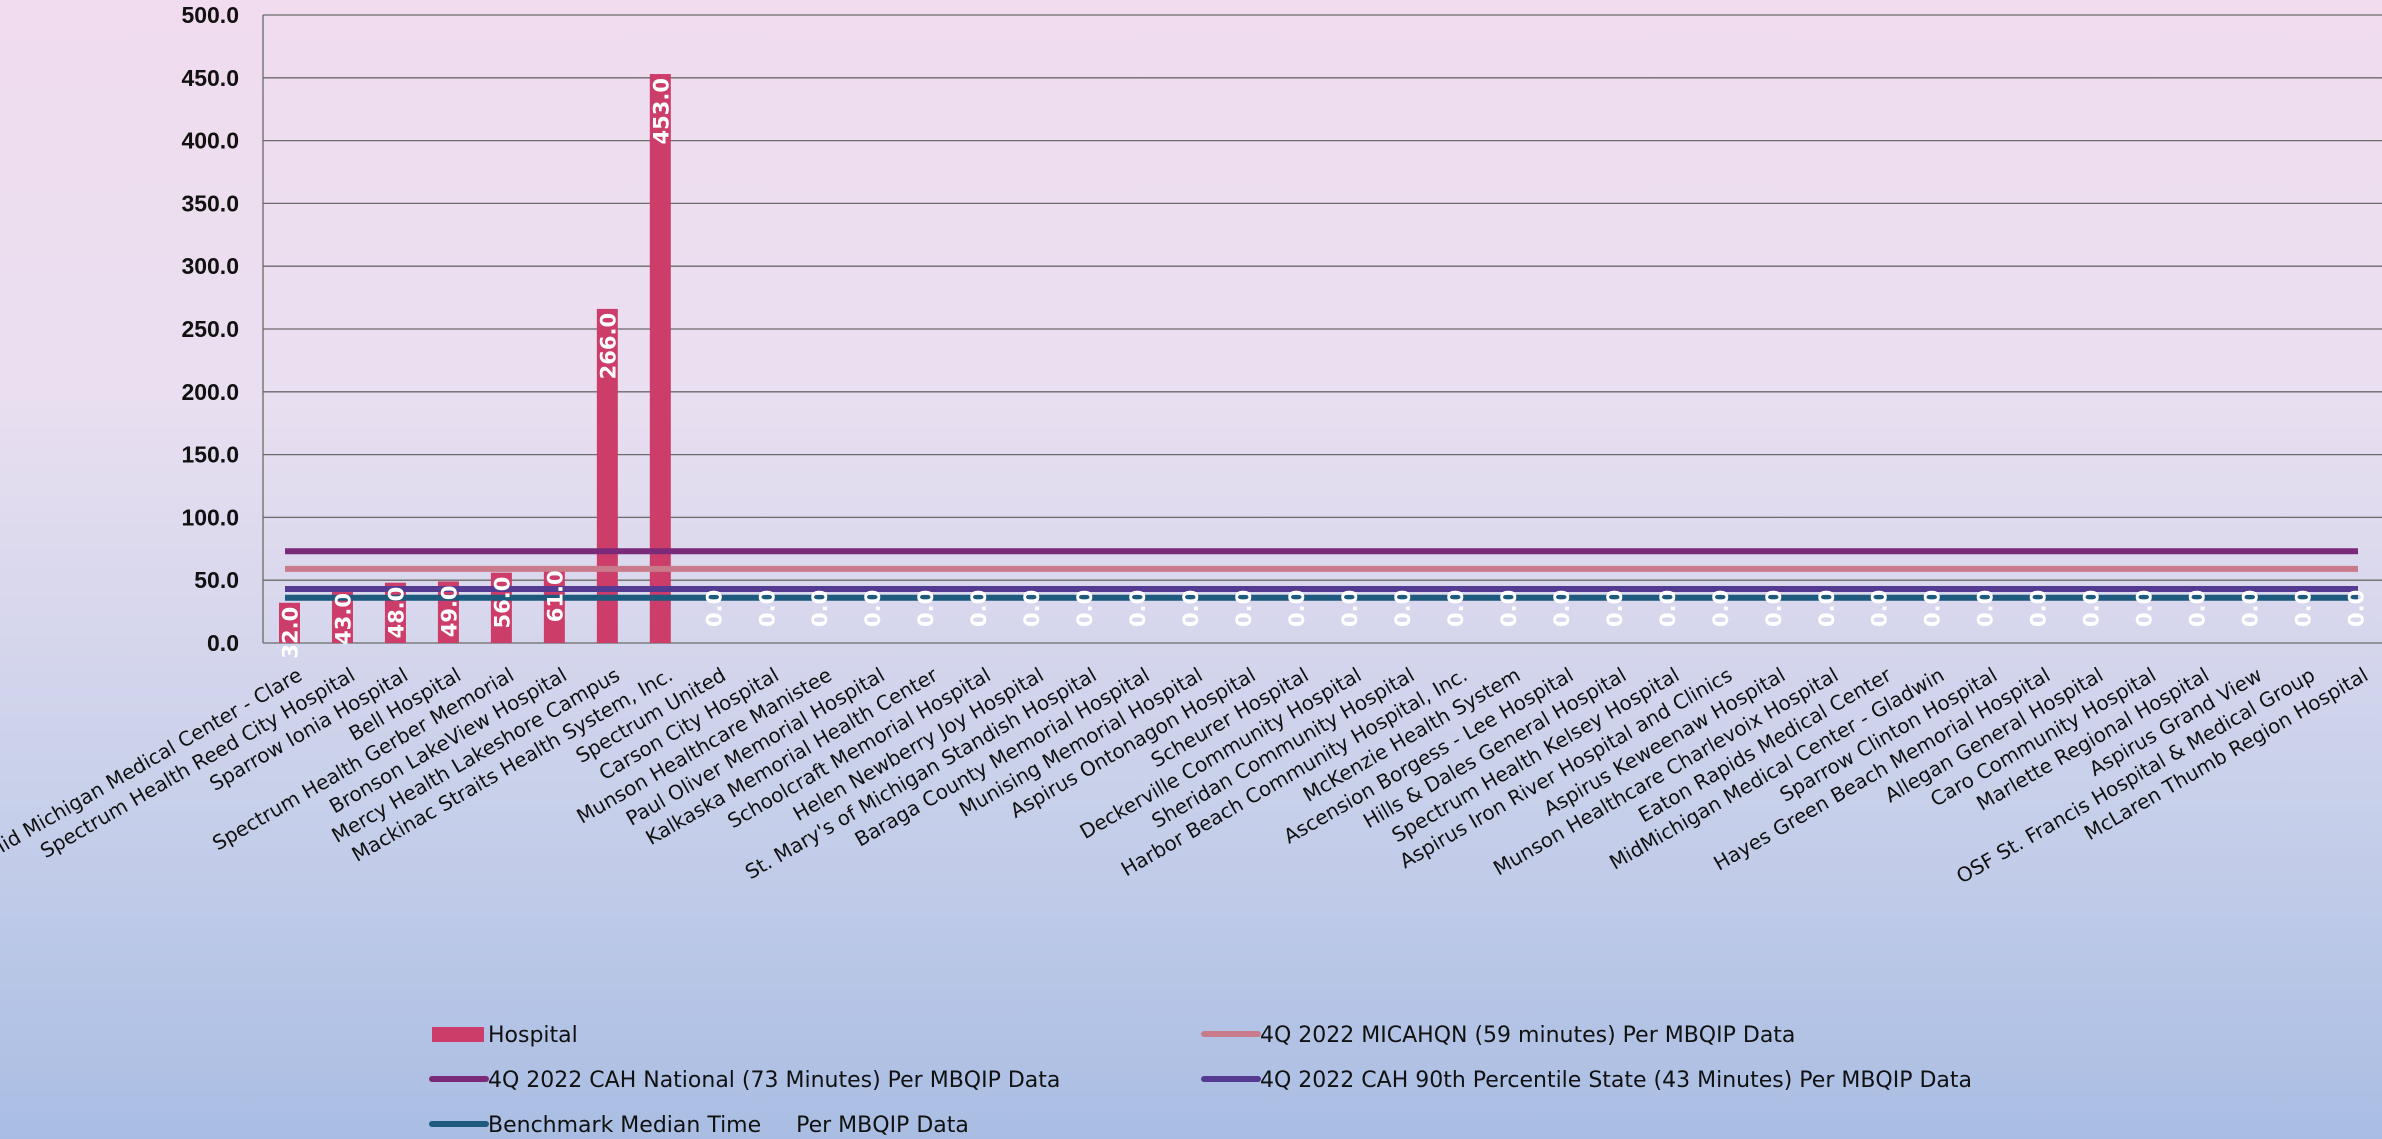 The height and width of the screenshot is (1139, 2382). Describe the element at coordinates (728, 1125) in the screenshot. I see `legend-label: Benchmark Median Time Per MBQIP Data` at that location.